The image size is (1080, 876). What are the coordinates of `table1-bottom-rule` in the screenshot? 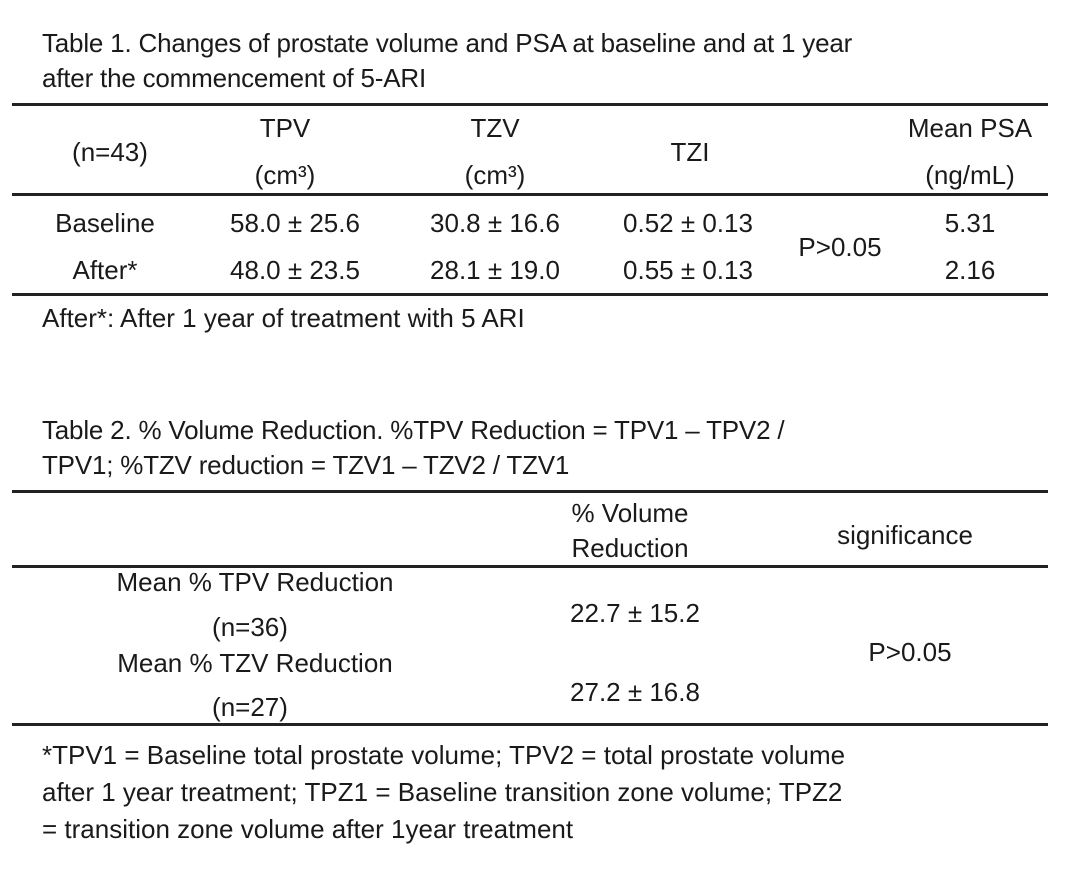 It's located at (530, 294).